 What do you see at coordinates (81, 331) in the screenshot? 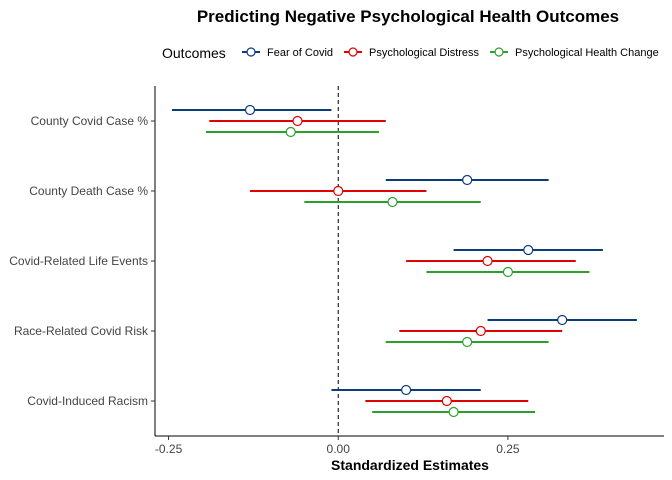
I see `y-tick-label: Race-Related Covid Risk` at bounding box center [81, 331].